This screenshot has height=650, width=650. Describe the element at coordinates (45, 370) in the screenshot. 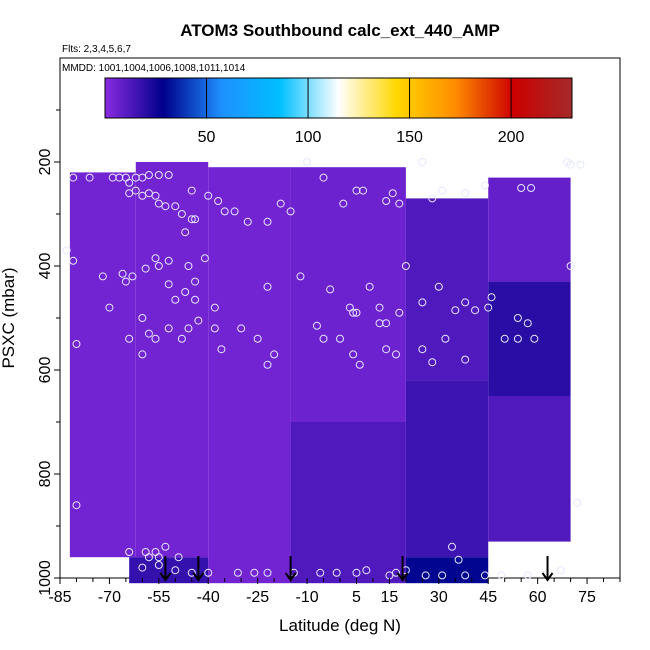

I see `y-tick-label: 600` at that location.